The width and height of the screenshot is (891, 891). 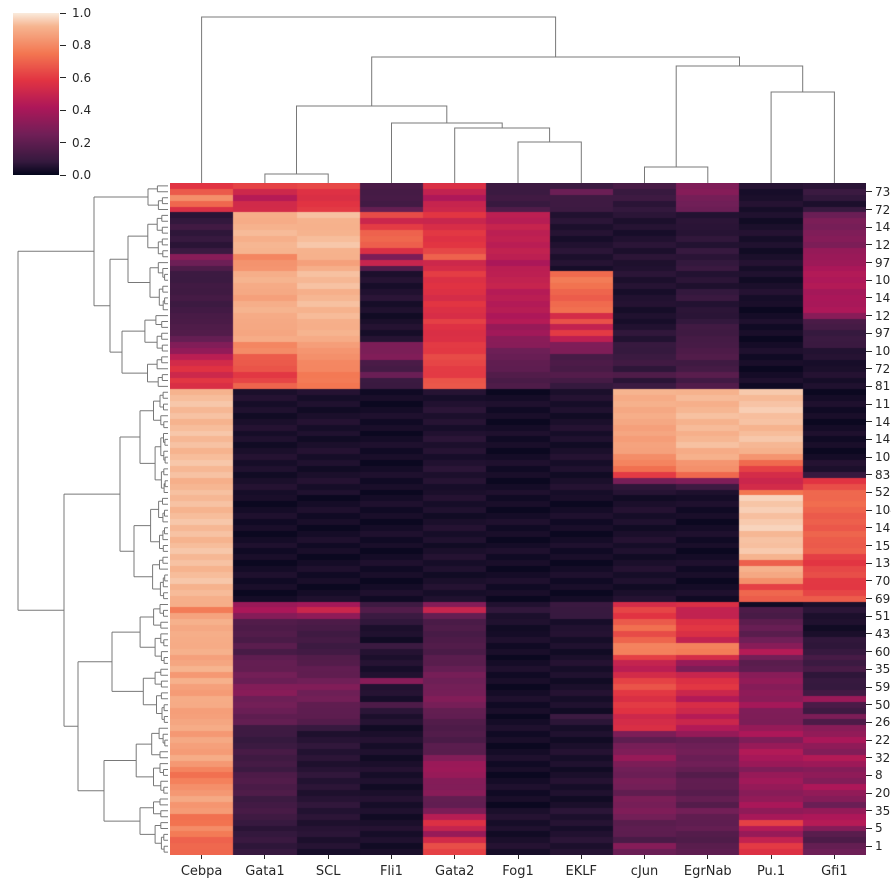 I want to click on y-tick-label: 43, so click(x=883, y=633).